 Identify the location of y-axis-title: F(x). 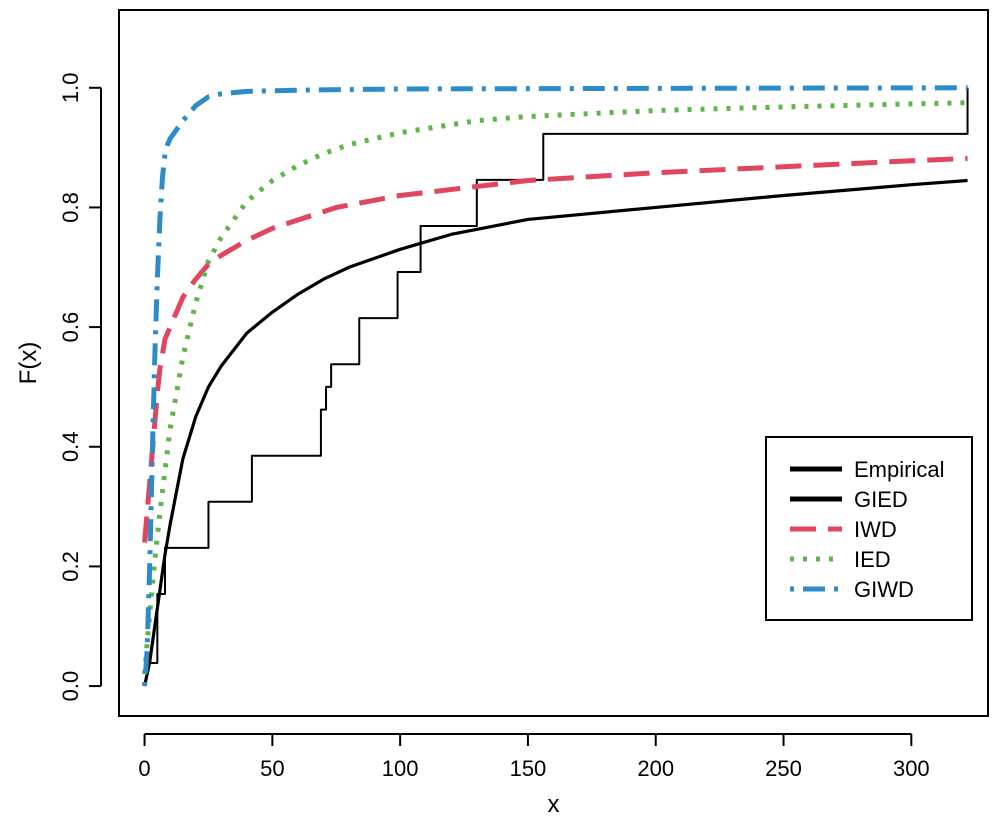
(28, 363).